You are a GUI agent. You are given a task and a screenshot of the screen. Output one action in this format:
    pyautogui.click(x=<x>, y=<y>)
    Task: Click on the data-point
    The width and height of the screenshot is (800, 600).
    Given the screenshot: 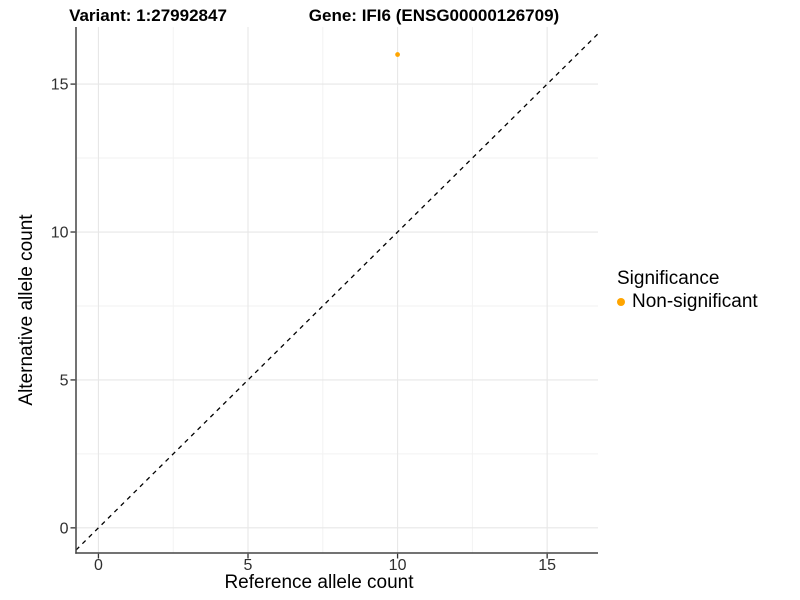 What is the action you would take?
    pyautogui.click(x=397, y=54)
    